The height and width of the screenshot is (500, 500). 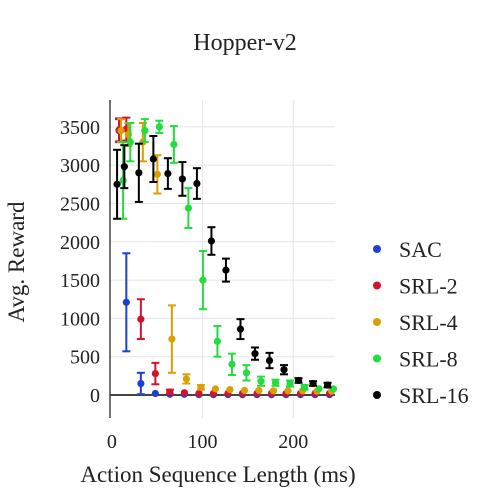 What do you see at coordinates (80, 166) in the screenshot?
I see `y-tick-label: 3000` at bounding box center [80, 166].